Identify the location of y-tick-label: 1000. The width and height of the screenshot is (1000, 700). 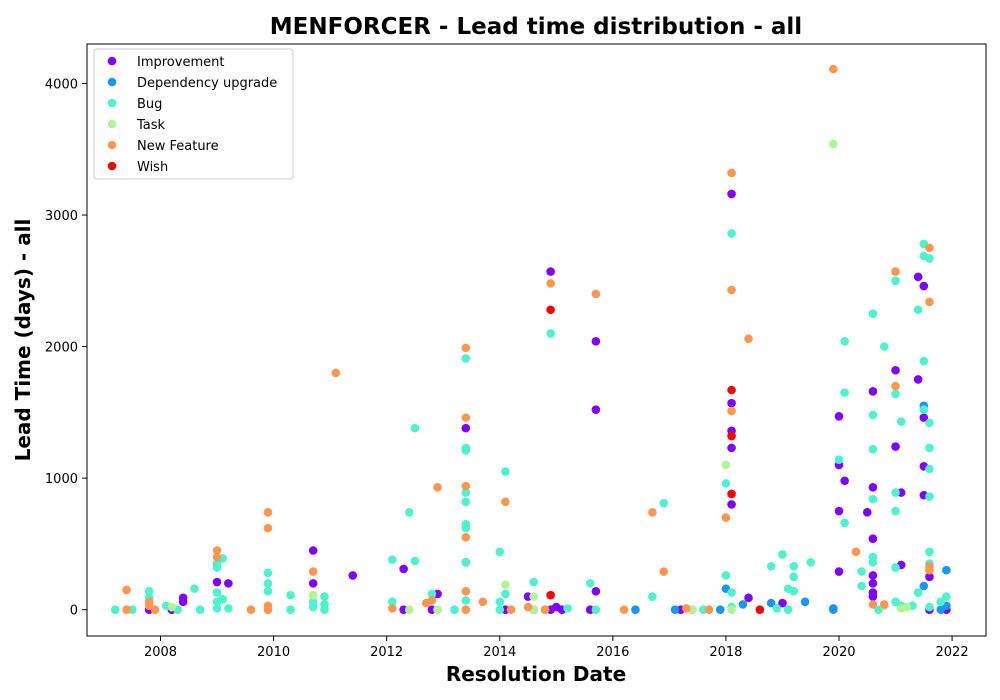
(61, 479).